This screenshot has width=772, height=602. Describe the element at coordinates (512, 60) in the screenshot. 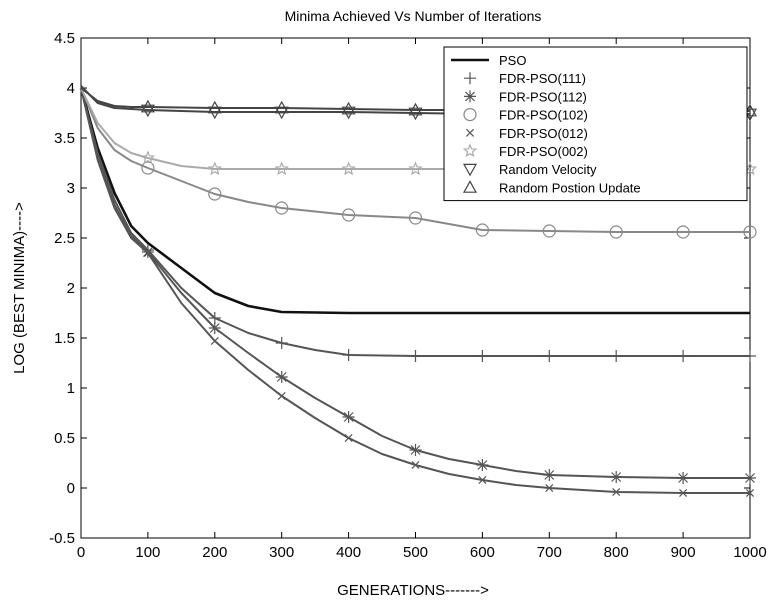

I see `legend-label: PSO` at that location.